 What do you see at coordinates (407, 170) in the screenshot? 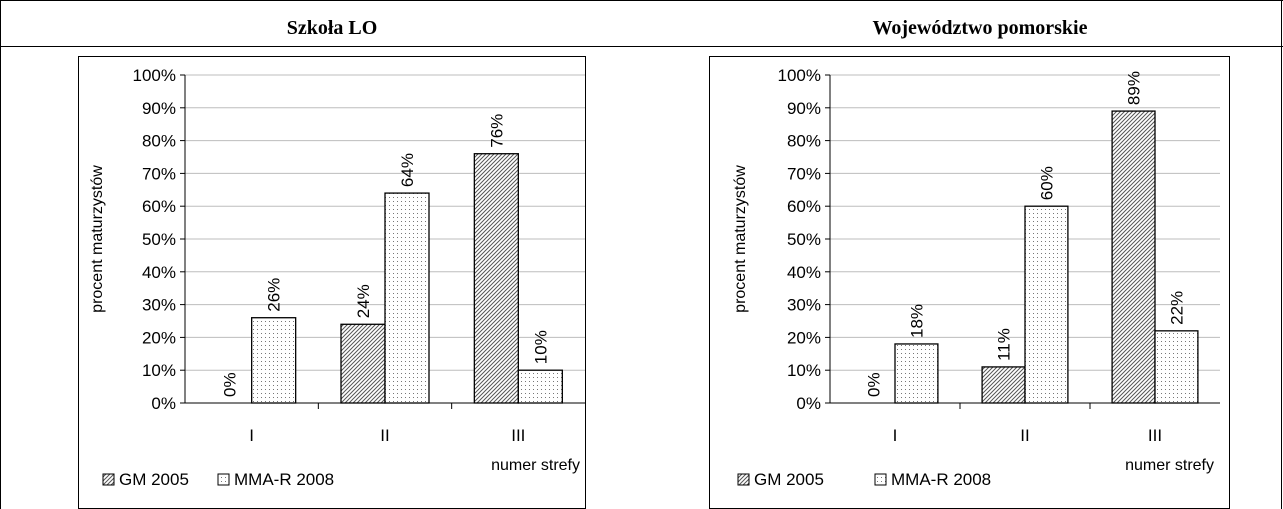
I see `data-label: 64%` at bounding box center [407, 170].